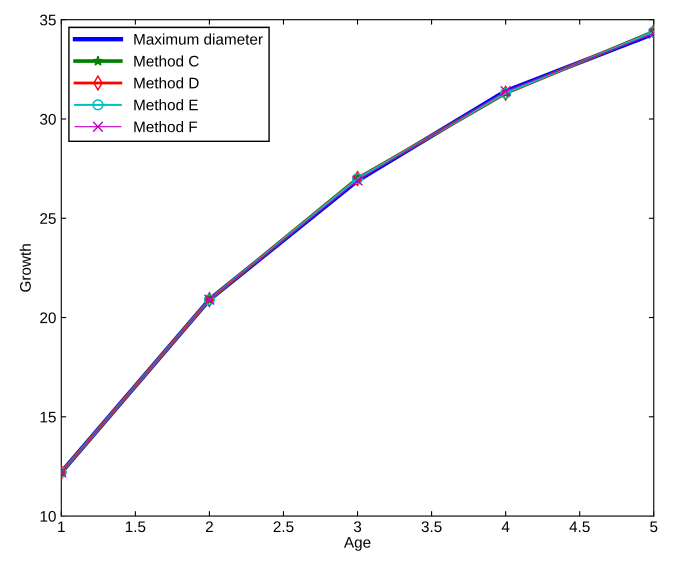 This screenshot has width=681, height=564. Describe the element at coordinates (48, 516) in the screenshot. I see `y-tick-label: 10` at that location.